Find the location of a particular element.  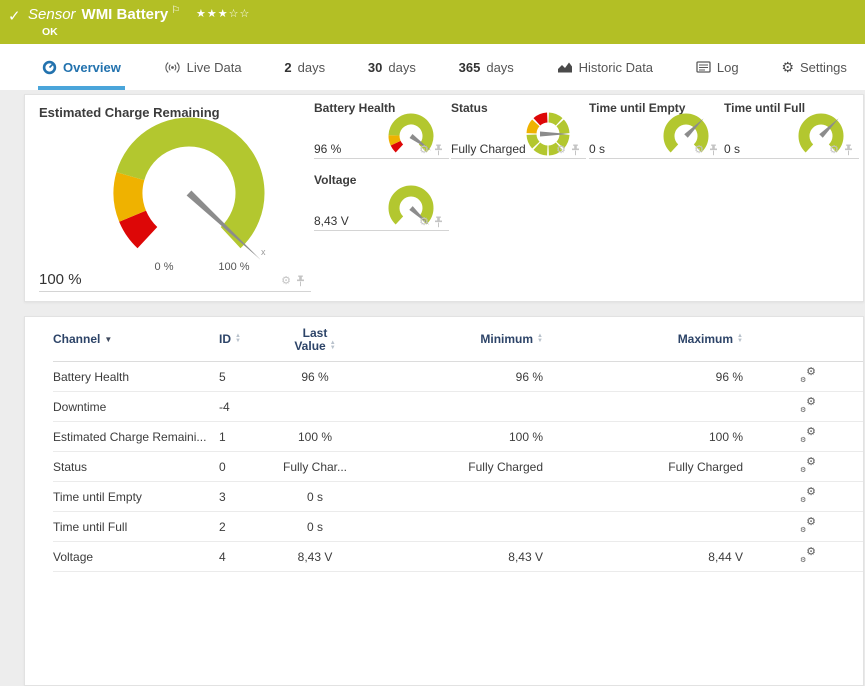

table-row-voltage: Voltage 4 8,43 V 8,43 V 8,44 V ⚙ ⚙ is located at coordinates (458, 557).